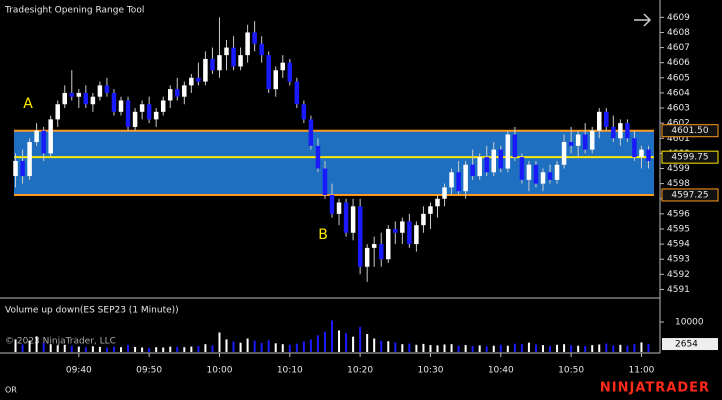 The image size is (722, 400). Describe the element at coordinates (323, 235) in the screenshot. I see `annotation: B` at that location.